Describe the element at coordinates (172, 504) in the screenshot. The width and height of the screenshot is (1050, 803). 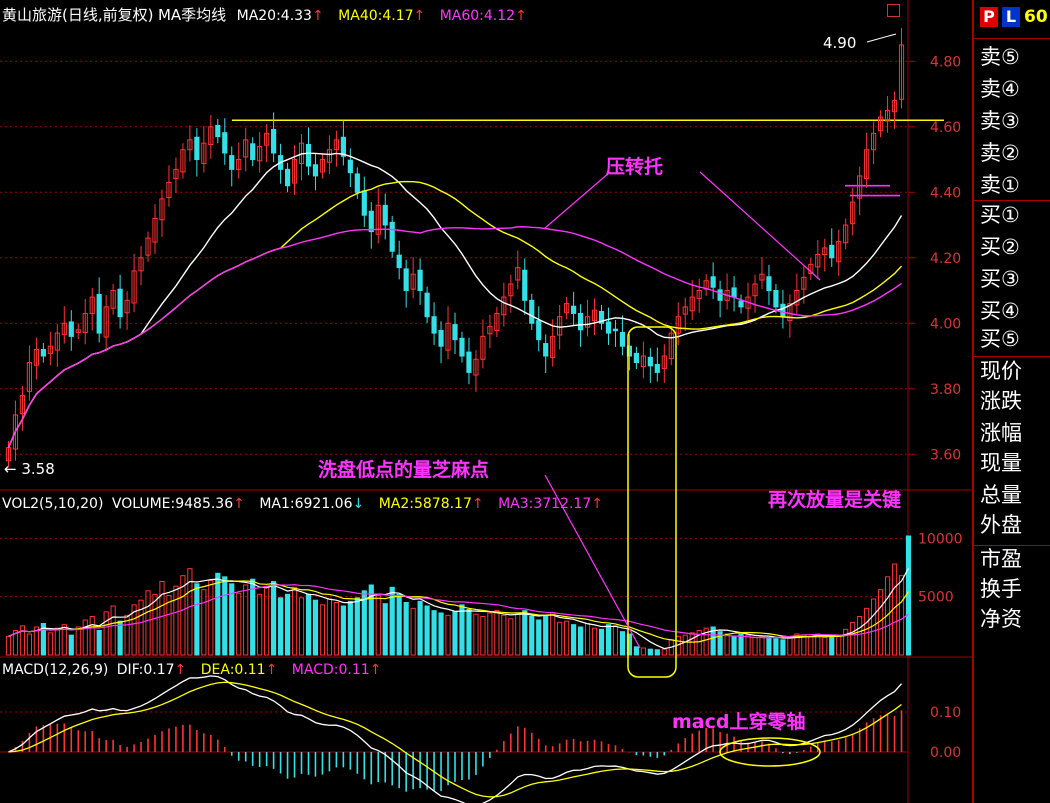
I see `volume-value: VOLUME:9485.36` at that location.